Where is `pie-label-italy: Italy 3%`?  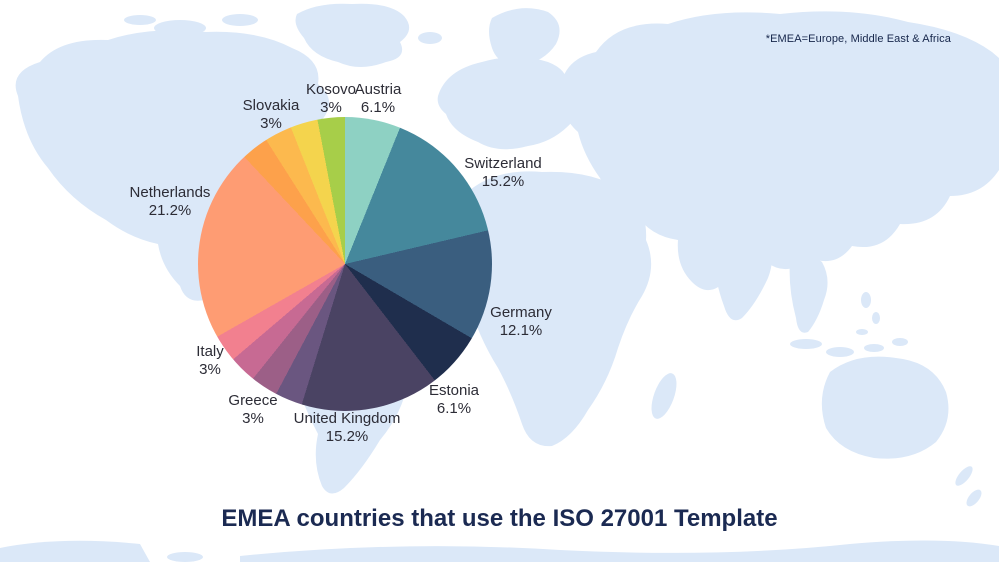 pie-label-italy: Italy 3% is located at coordinates (210, 361).